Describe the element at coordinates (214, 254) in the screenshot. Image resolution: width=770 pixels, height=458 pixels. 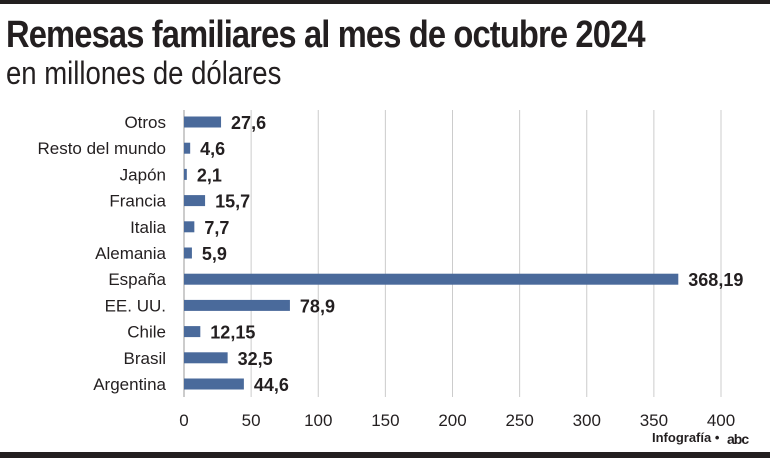
I see `value-label: 5,9` at that location.